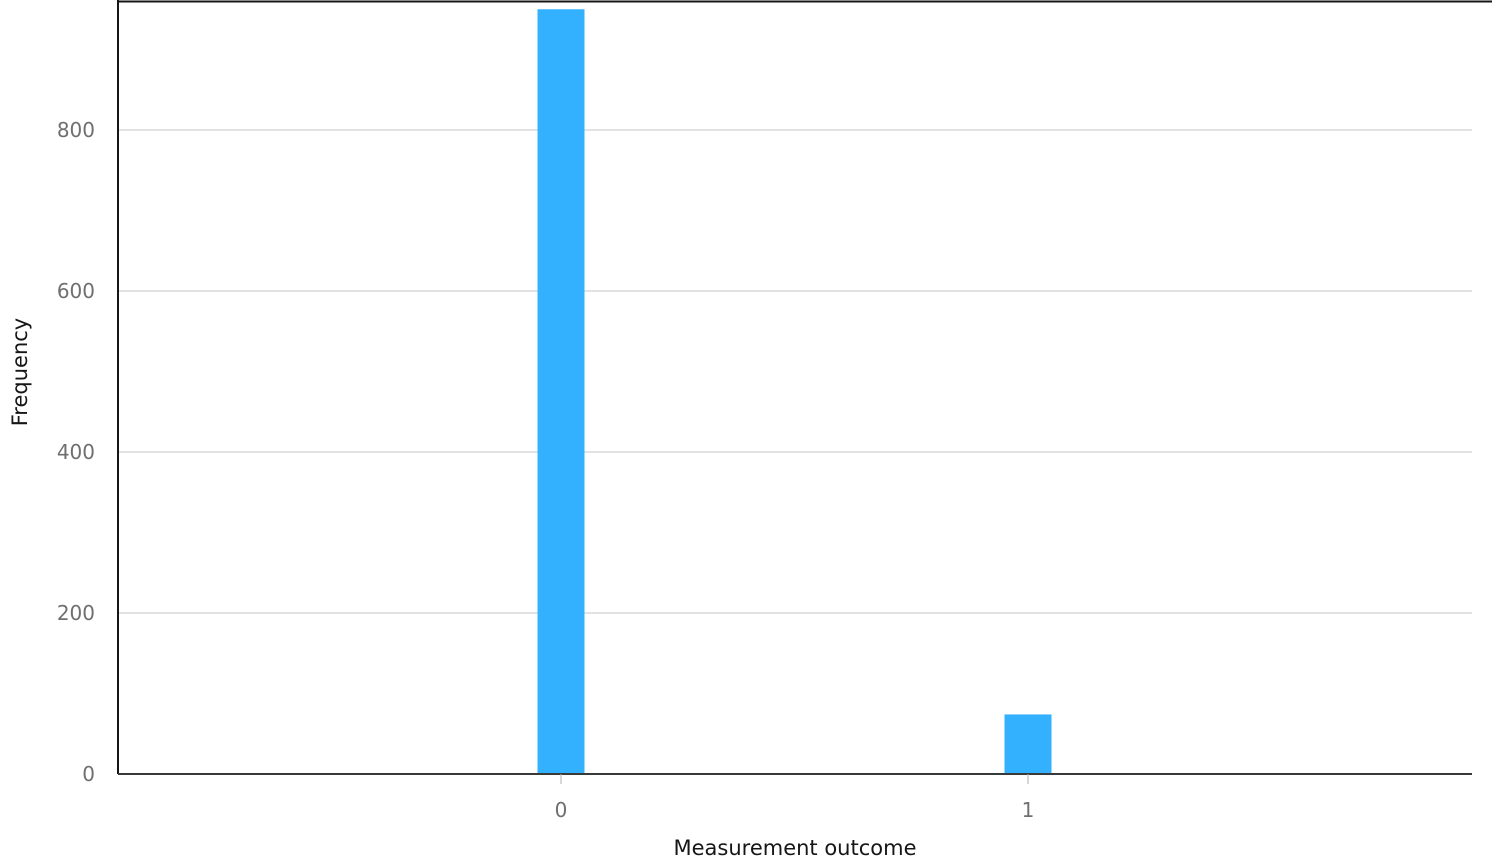 This screenshot has width=1492, height=861. I want to click on x-tick-label: 0, so click(561, 810).